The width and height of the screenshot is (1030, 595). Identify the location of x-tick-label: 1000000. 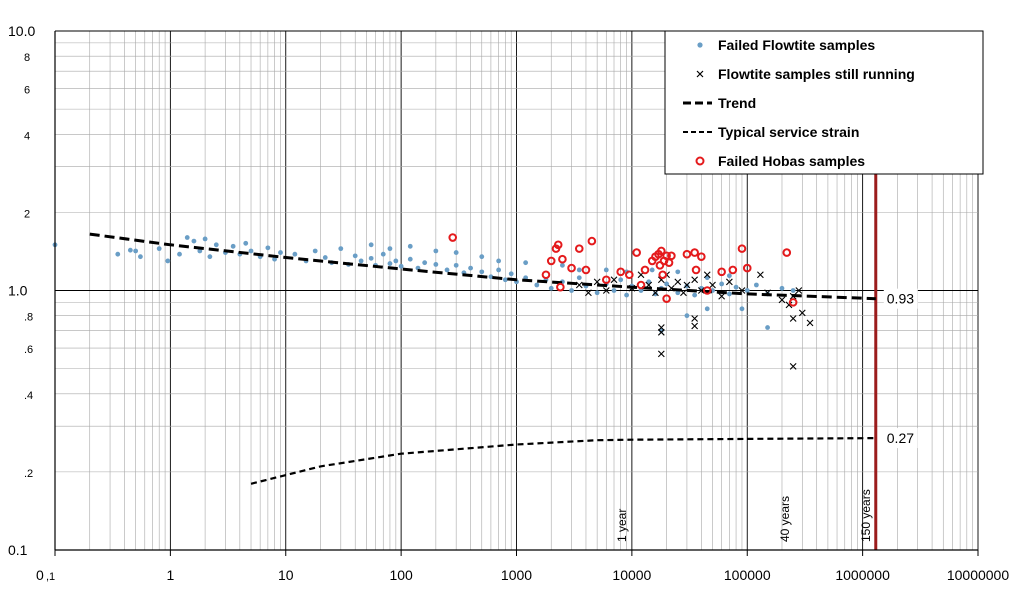
(862, 575).